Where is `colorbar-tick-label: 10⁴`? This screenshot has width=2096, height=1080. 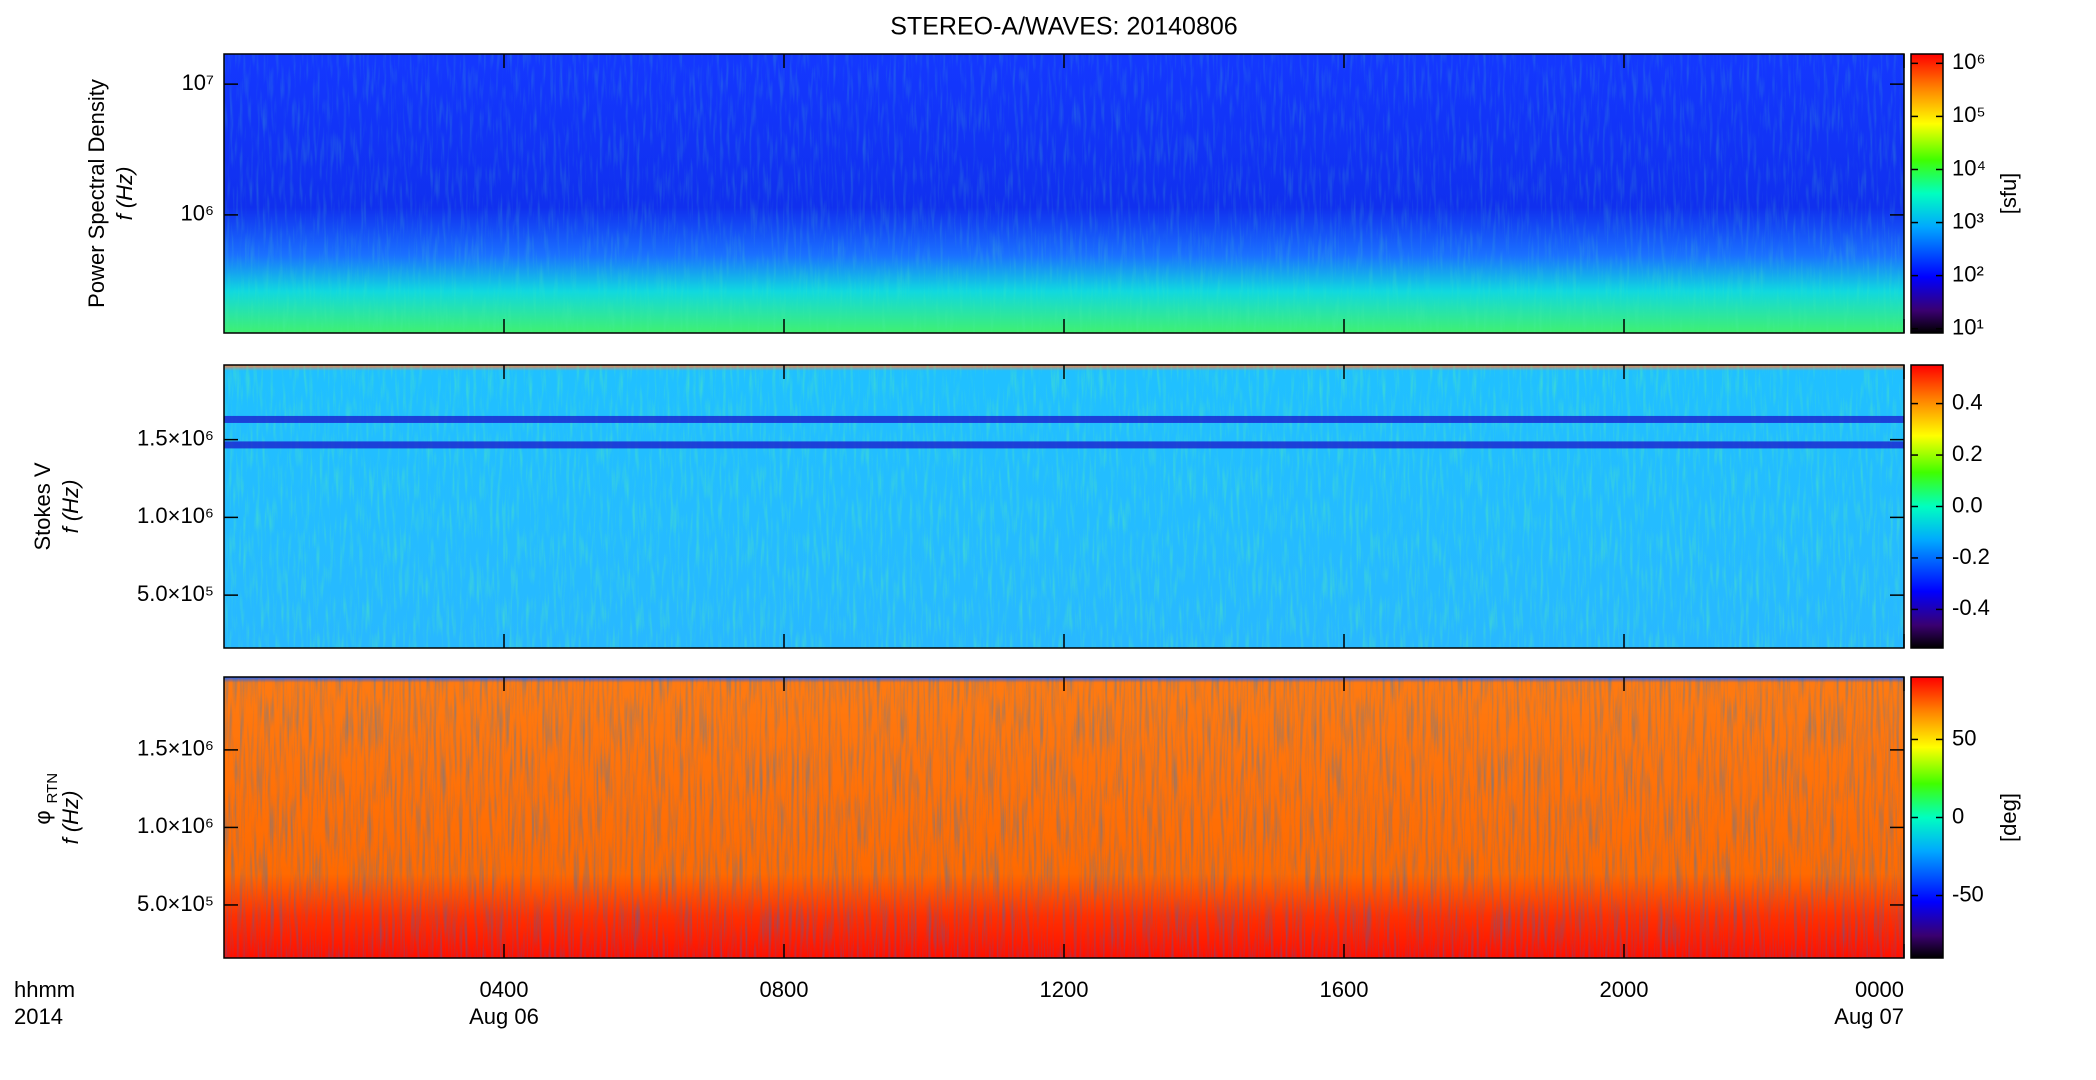 colorbar-tick-label: 10⁴ is located at coordinates (1969, 167).